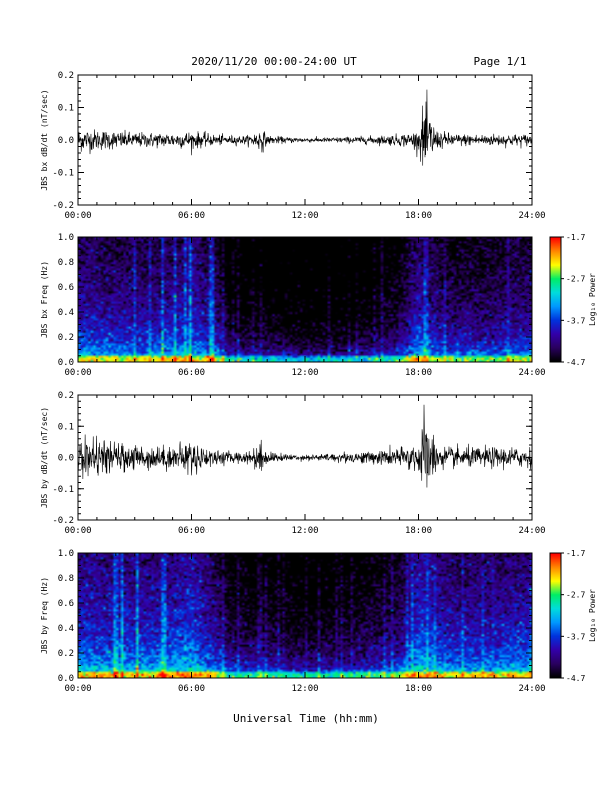  I want to click on y-axis-label: JBS by dB/dt (nT/sec), so click(44, 457).